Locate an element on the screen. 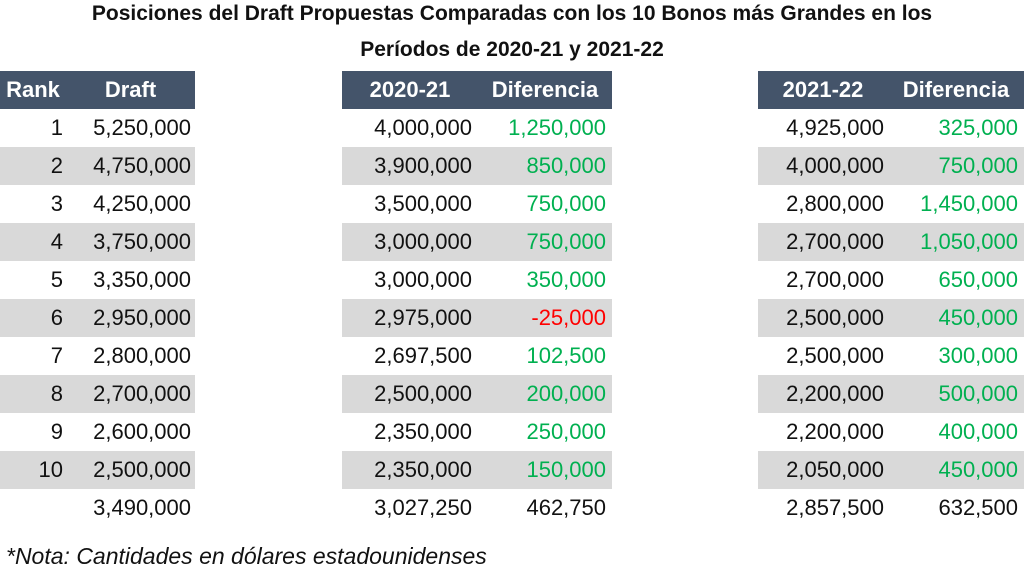  draft-header: Draft is located at coordinates (130, 89).